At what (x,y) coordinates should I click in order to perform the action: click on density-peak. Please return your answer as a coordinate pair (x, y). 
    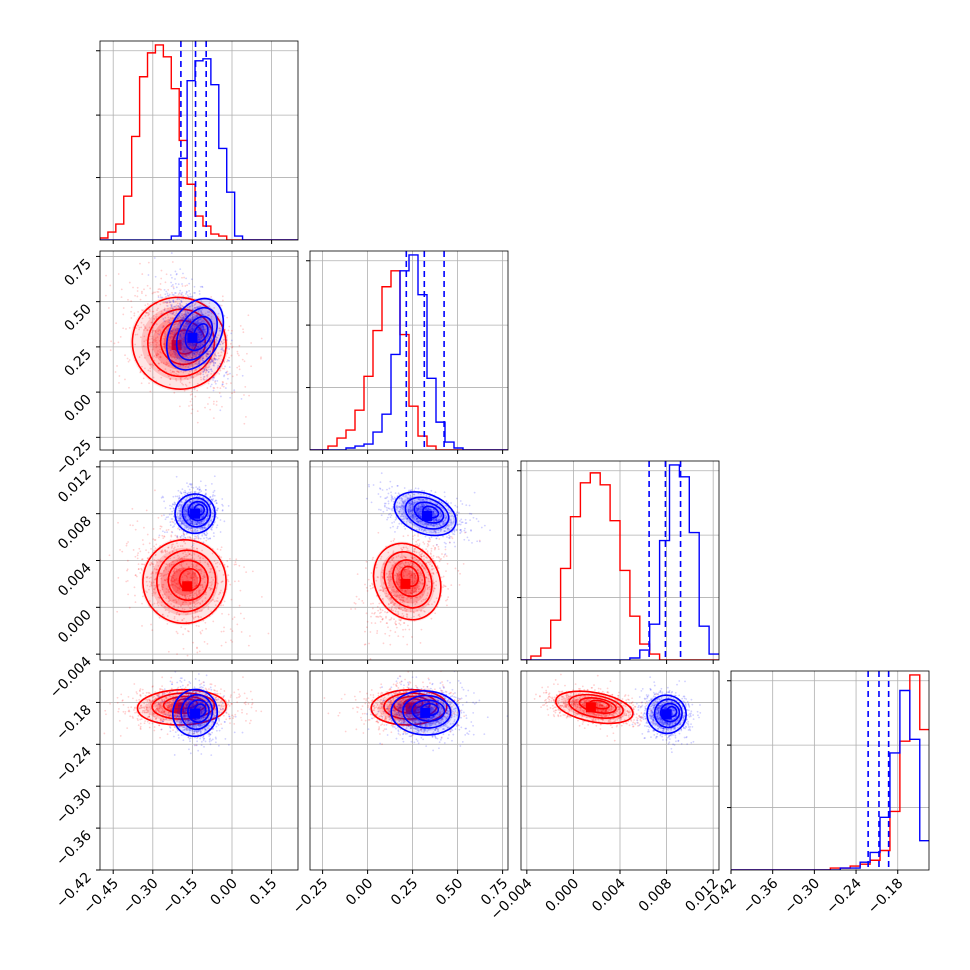
    Looking at the image, I should click on (187, 586).